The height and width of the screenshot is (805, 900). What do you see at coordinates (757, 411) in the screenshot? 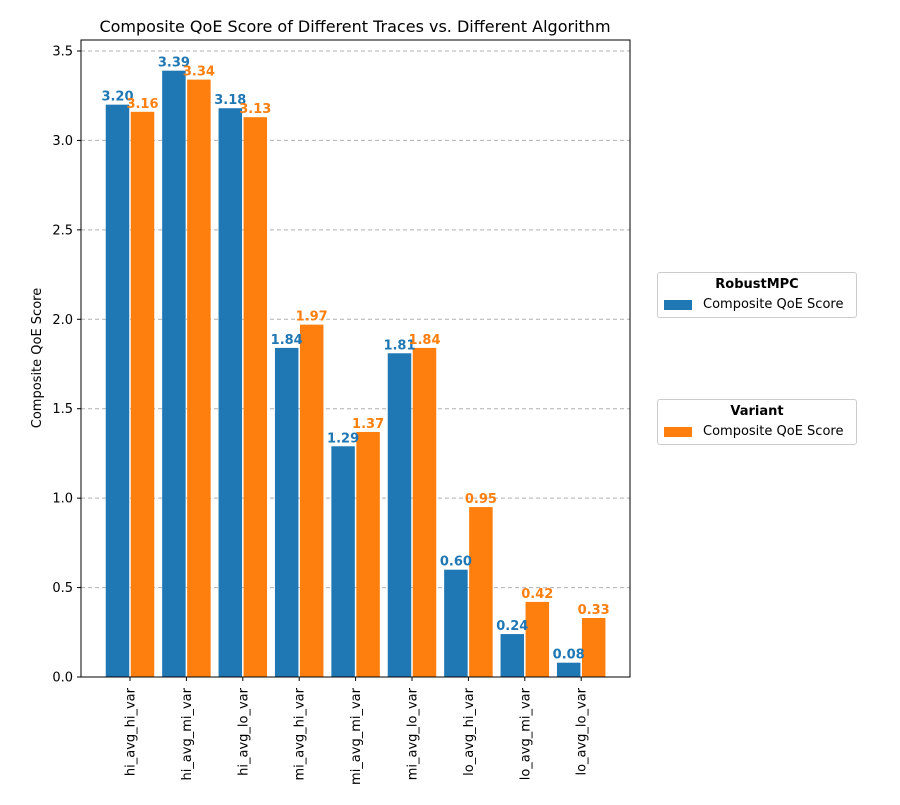
I see `legend-title: Variant` at bounding box center [757, 411].